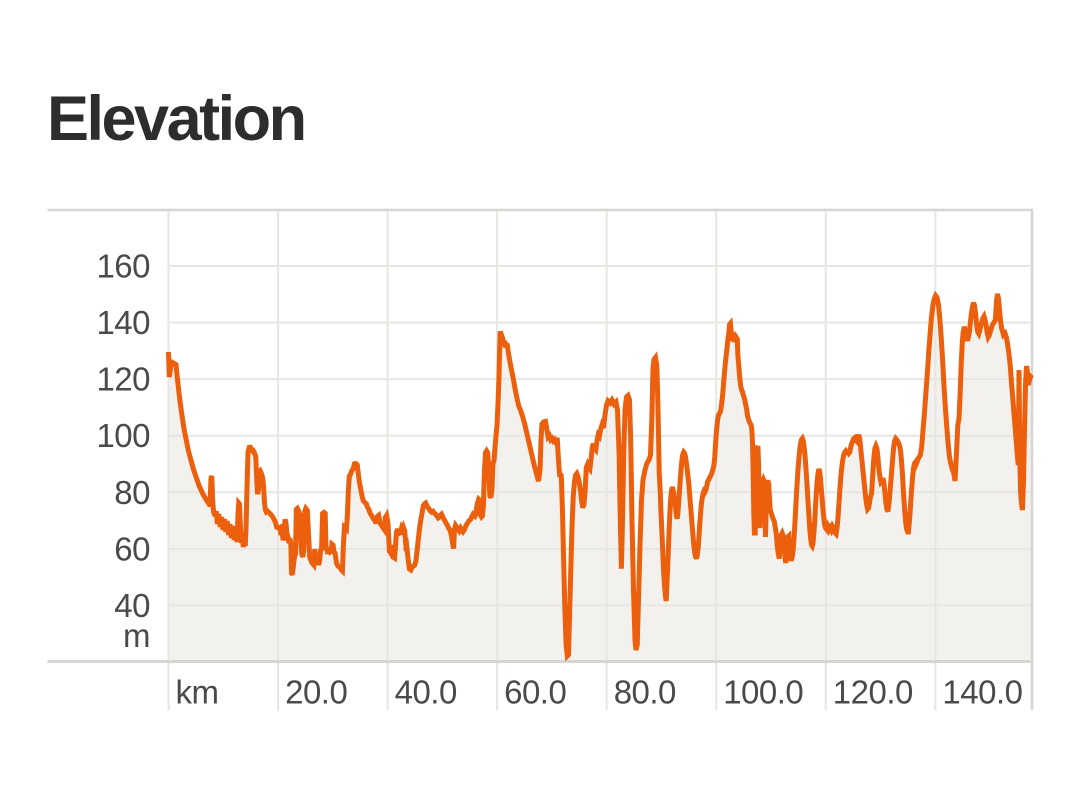 The image size is (1080, 812). I want to click on svg-text: 160, so click(123, 266).